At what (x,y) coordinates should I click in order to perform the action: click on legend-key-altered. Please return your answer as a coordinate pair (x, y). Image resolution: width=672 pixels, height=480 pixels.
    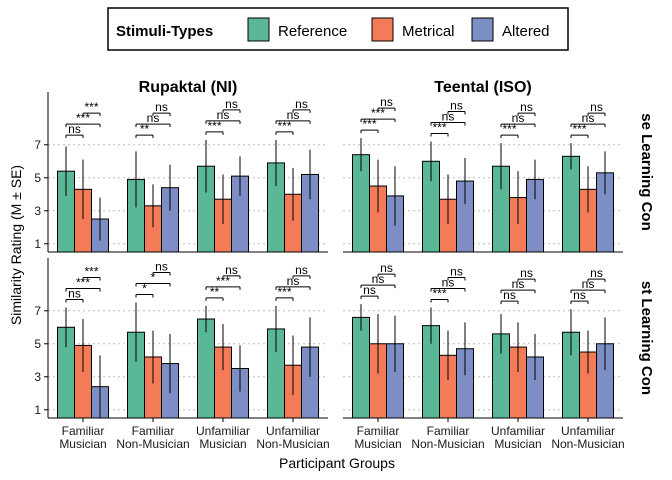
    Looking at the image, I should click on (482, 29).